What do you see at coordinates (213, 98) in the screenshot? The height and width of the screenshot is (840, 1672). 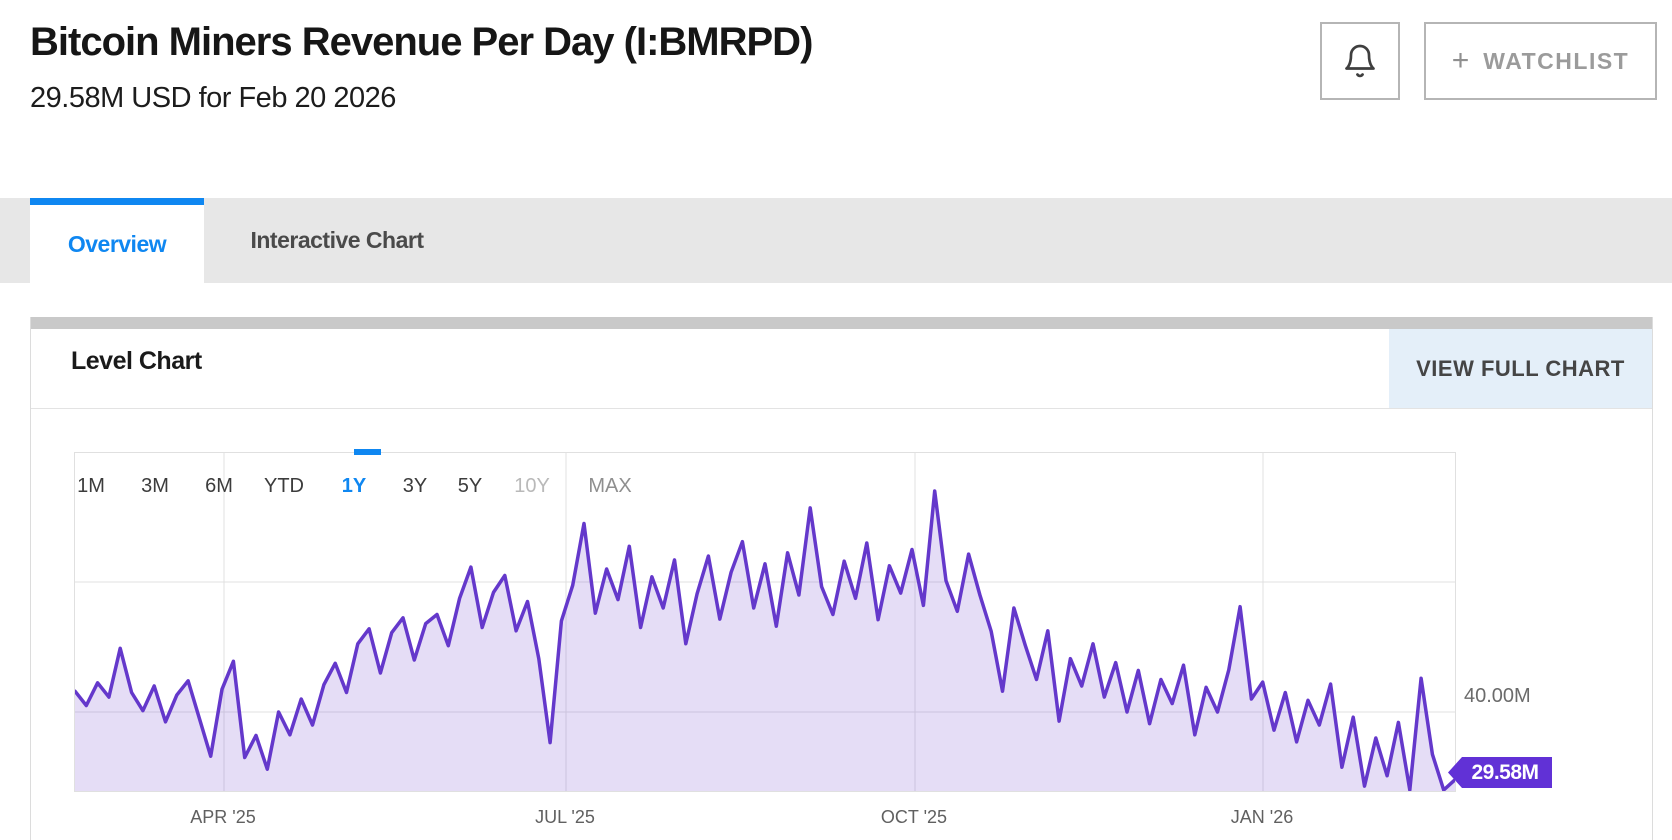 I see `current-value-subtitle: 29.58M USD for Feb 20 2026` at bounding box center [213, 98].